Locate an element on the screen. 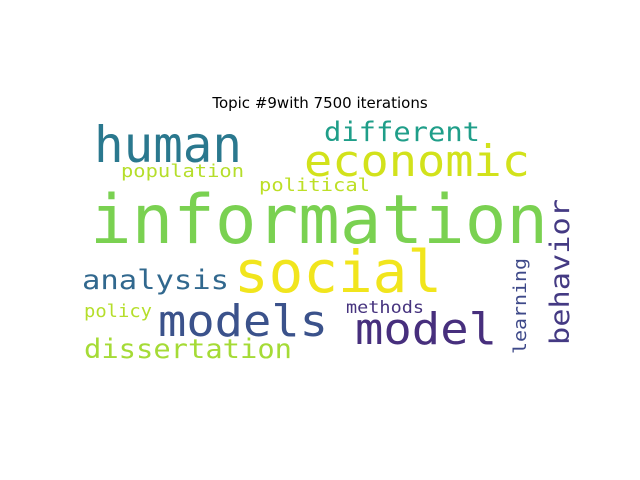 This screenshot has height=480, width=640. word-human: human is located at coordinates (168, 145).